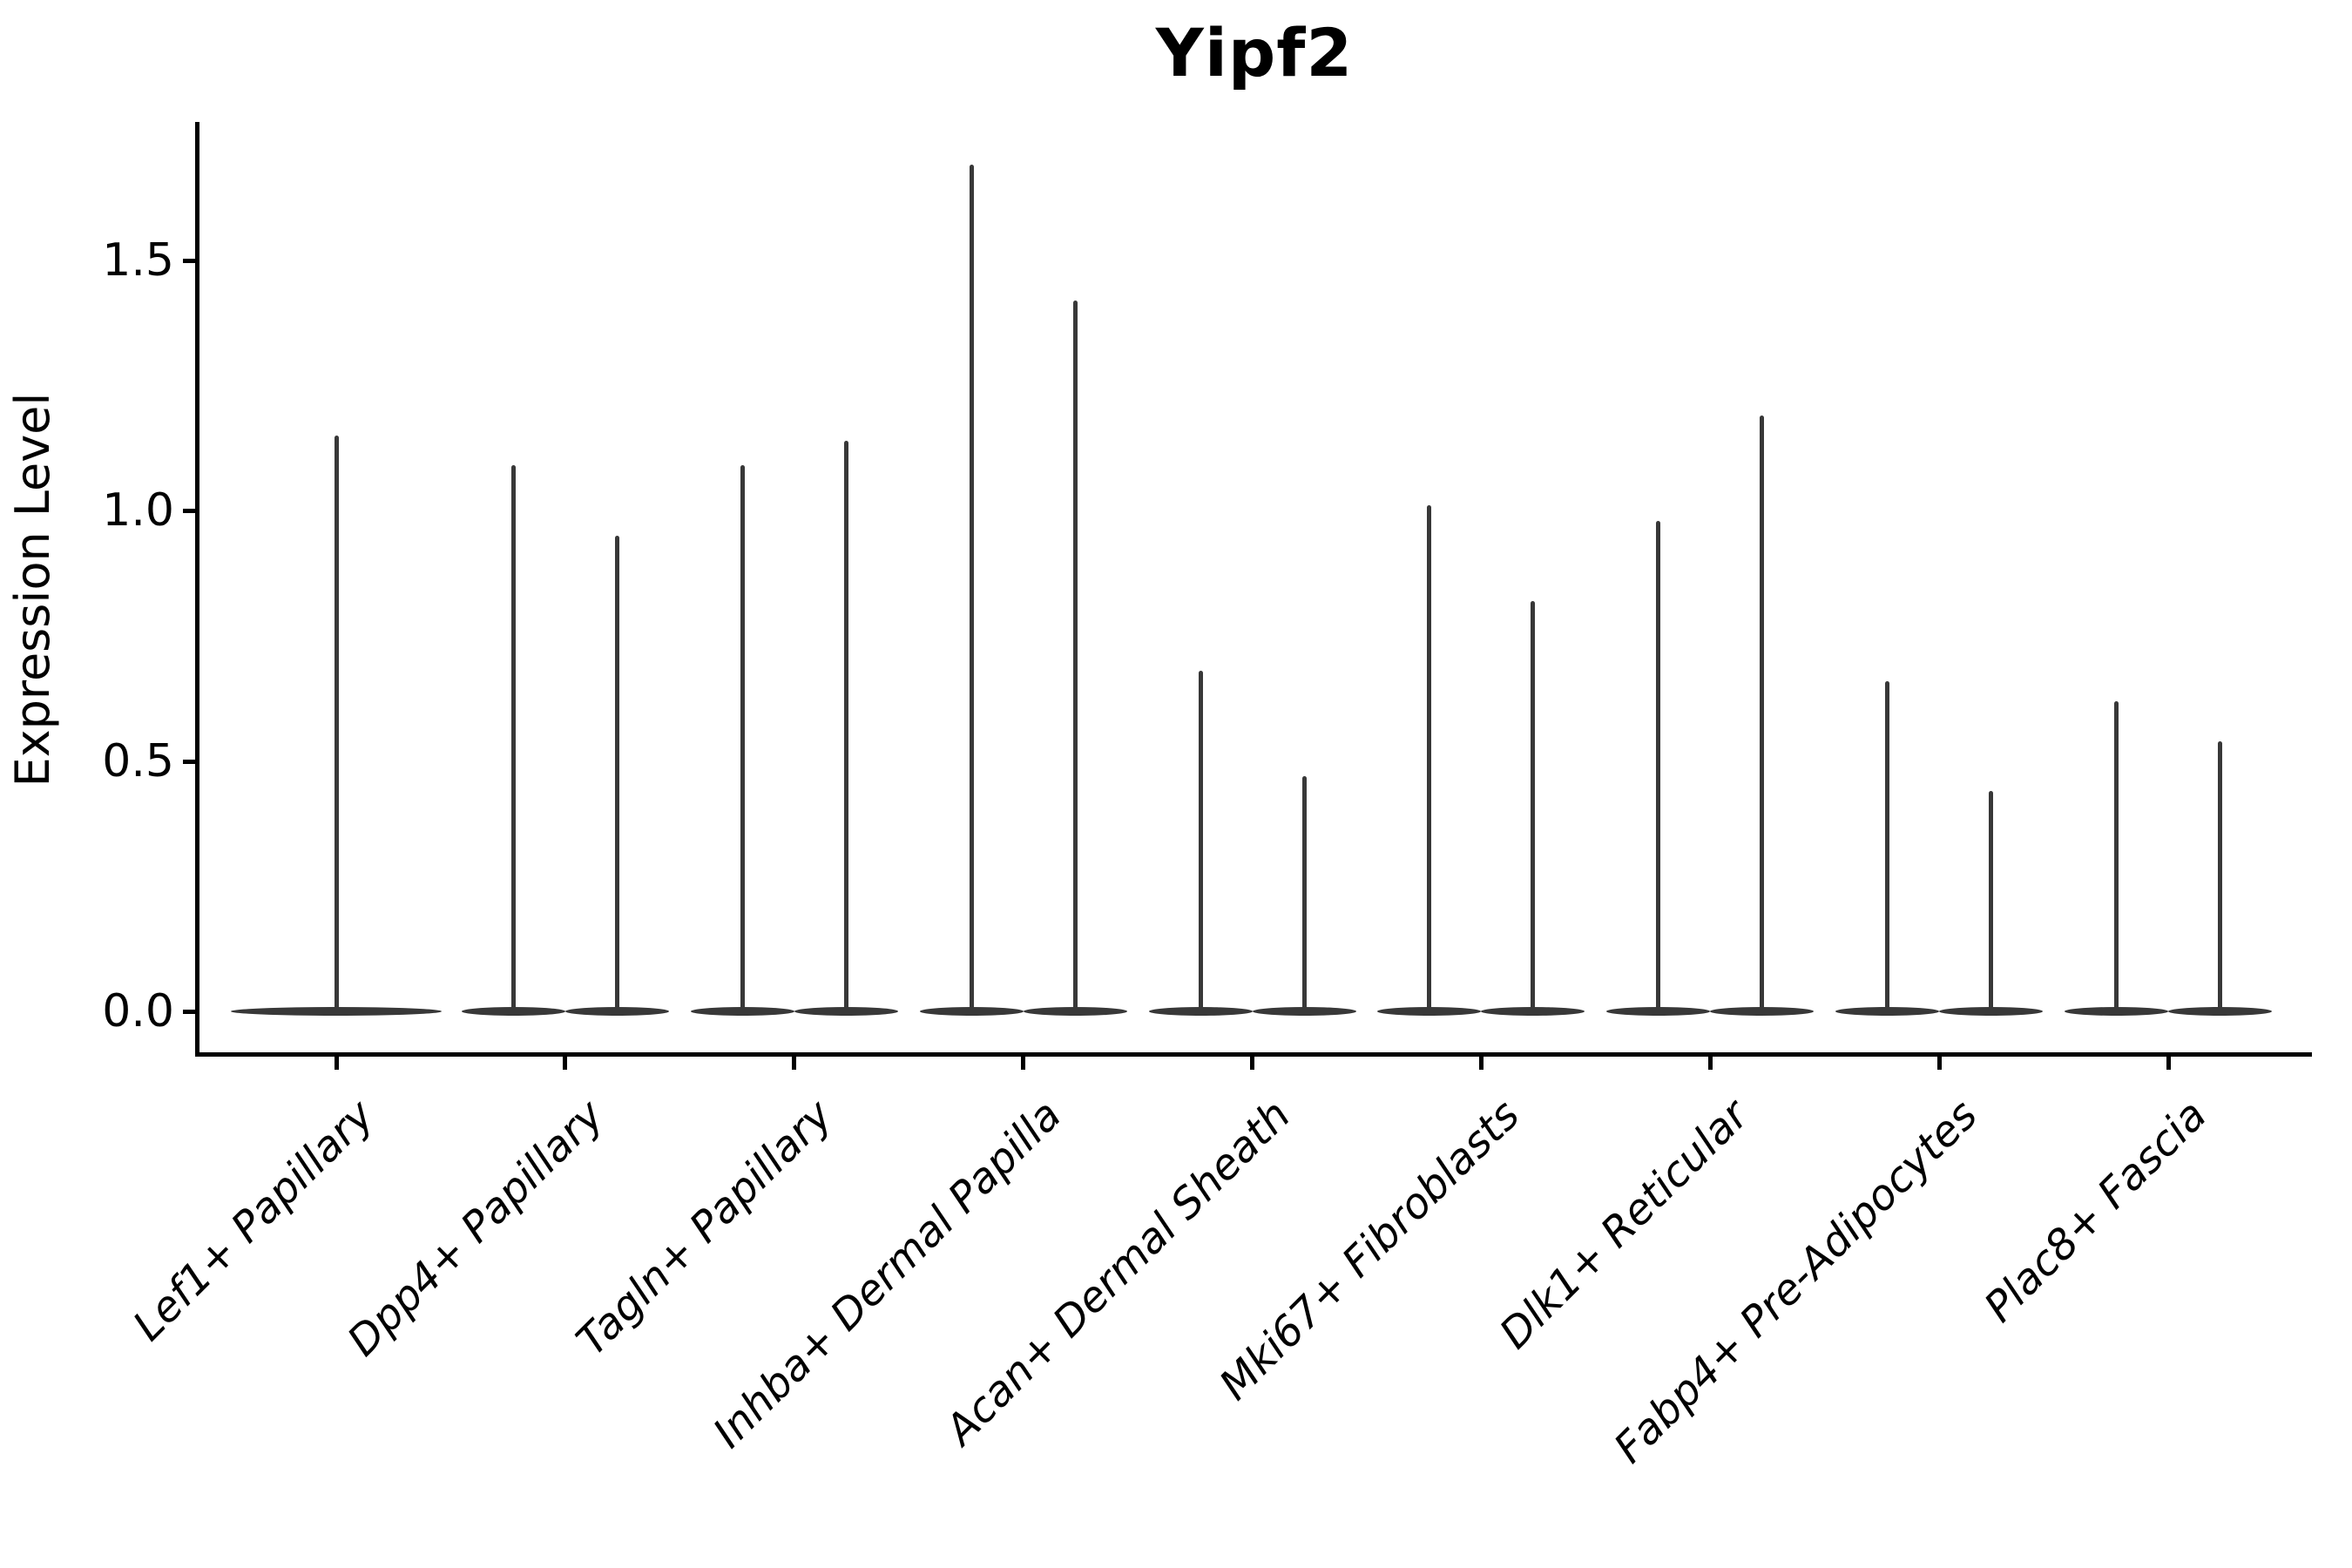 The width and height of the screenshot is (2352, 1568). I want to click on x-tick-label: Dpp4+ Papillary, so click(475, 1228).